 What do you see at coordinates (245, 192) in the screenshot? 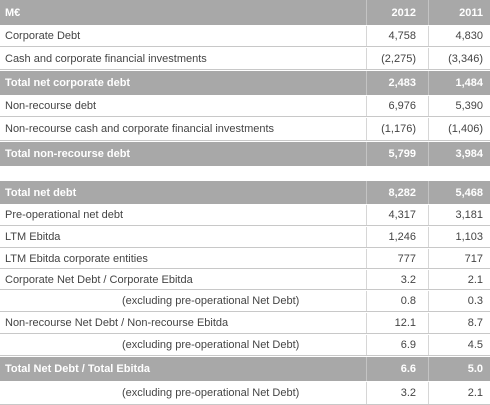
I see `table-row: Total net debt 8,282 5,468` at bounding box center [245, 192].